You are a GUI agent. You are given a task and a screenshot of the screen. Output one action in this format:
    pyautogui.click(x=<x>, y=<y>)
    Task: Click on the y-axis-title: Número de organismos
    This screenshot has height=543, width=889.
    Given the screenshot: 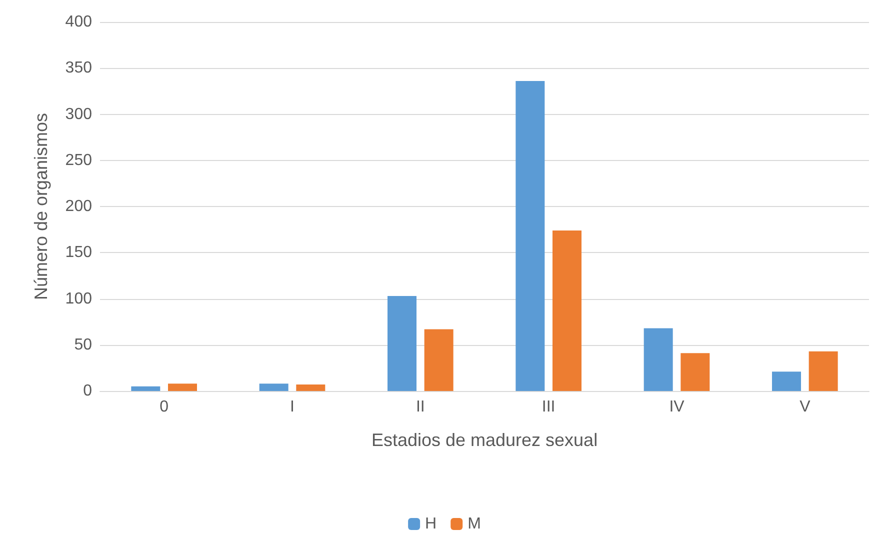 What is the action you would take?
    pyautogui.click(x=41, y=206)
    